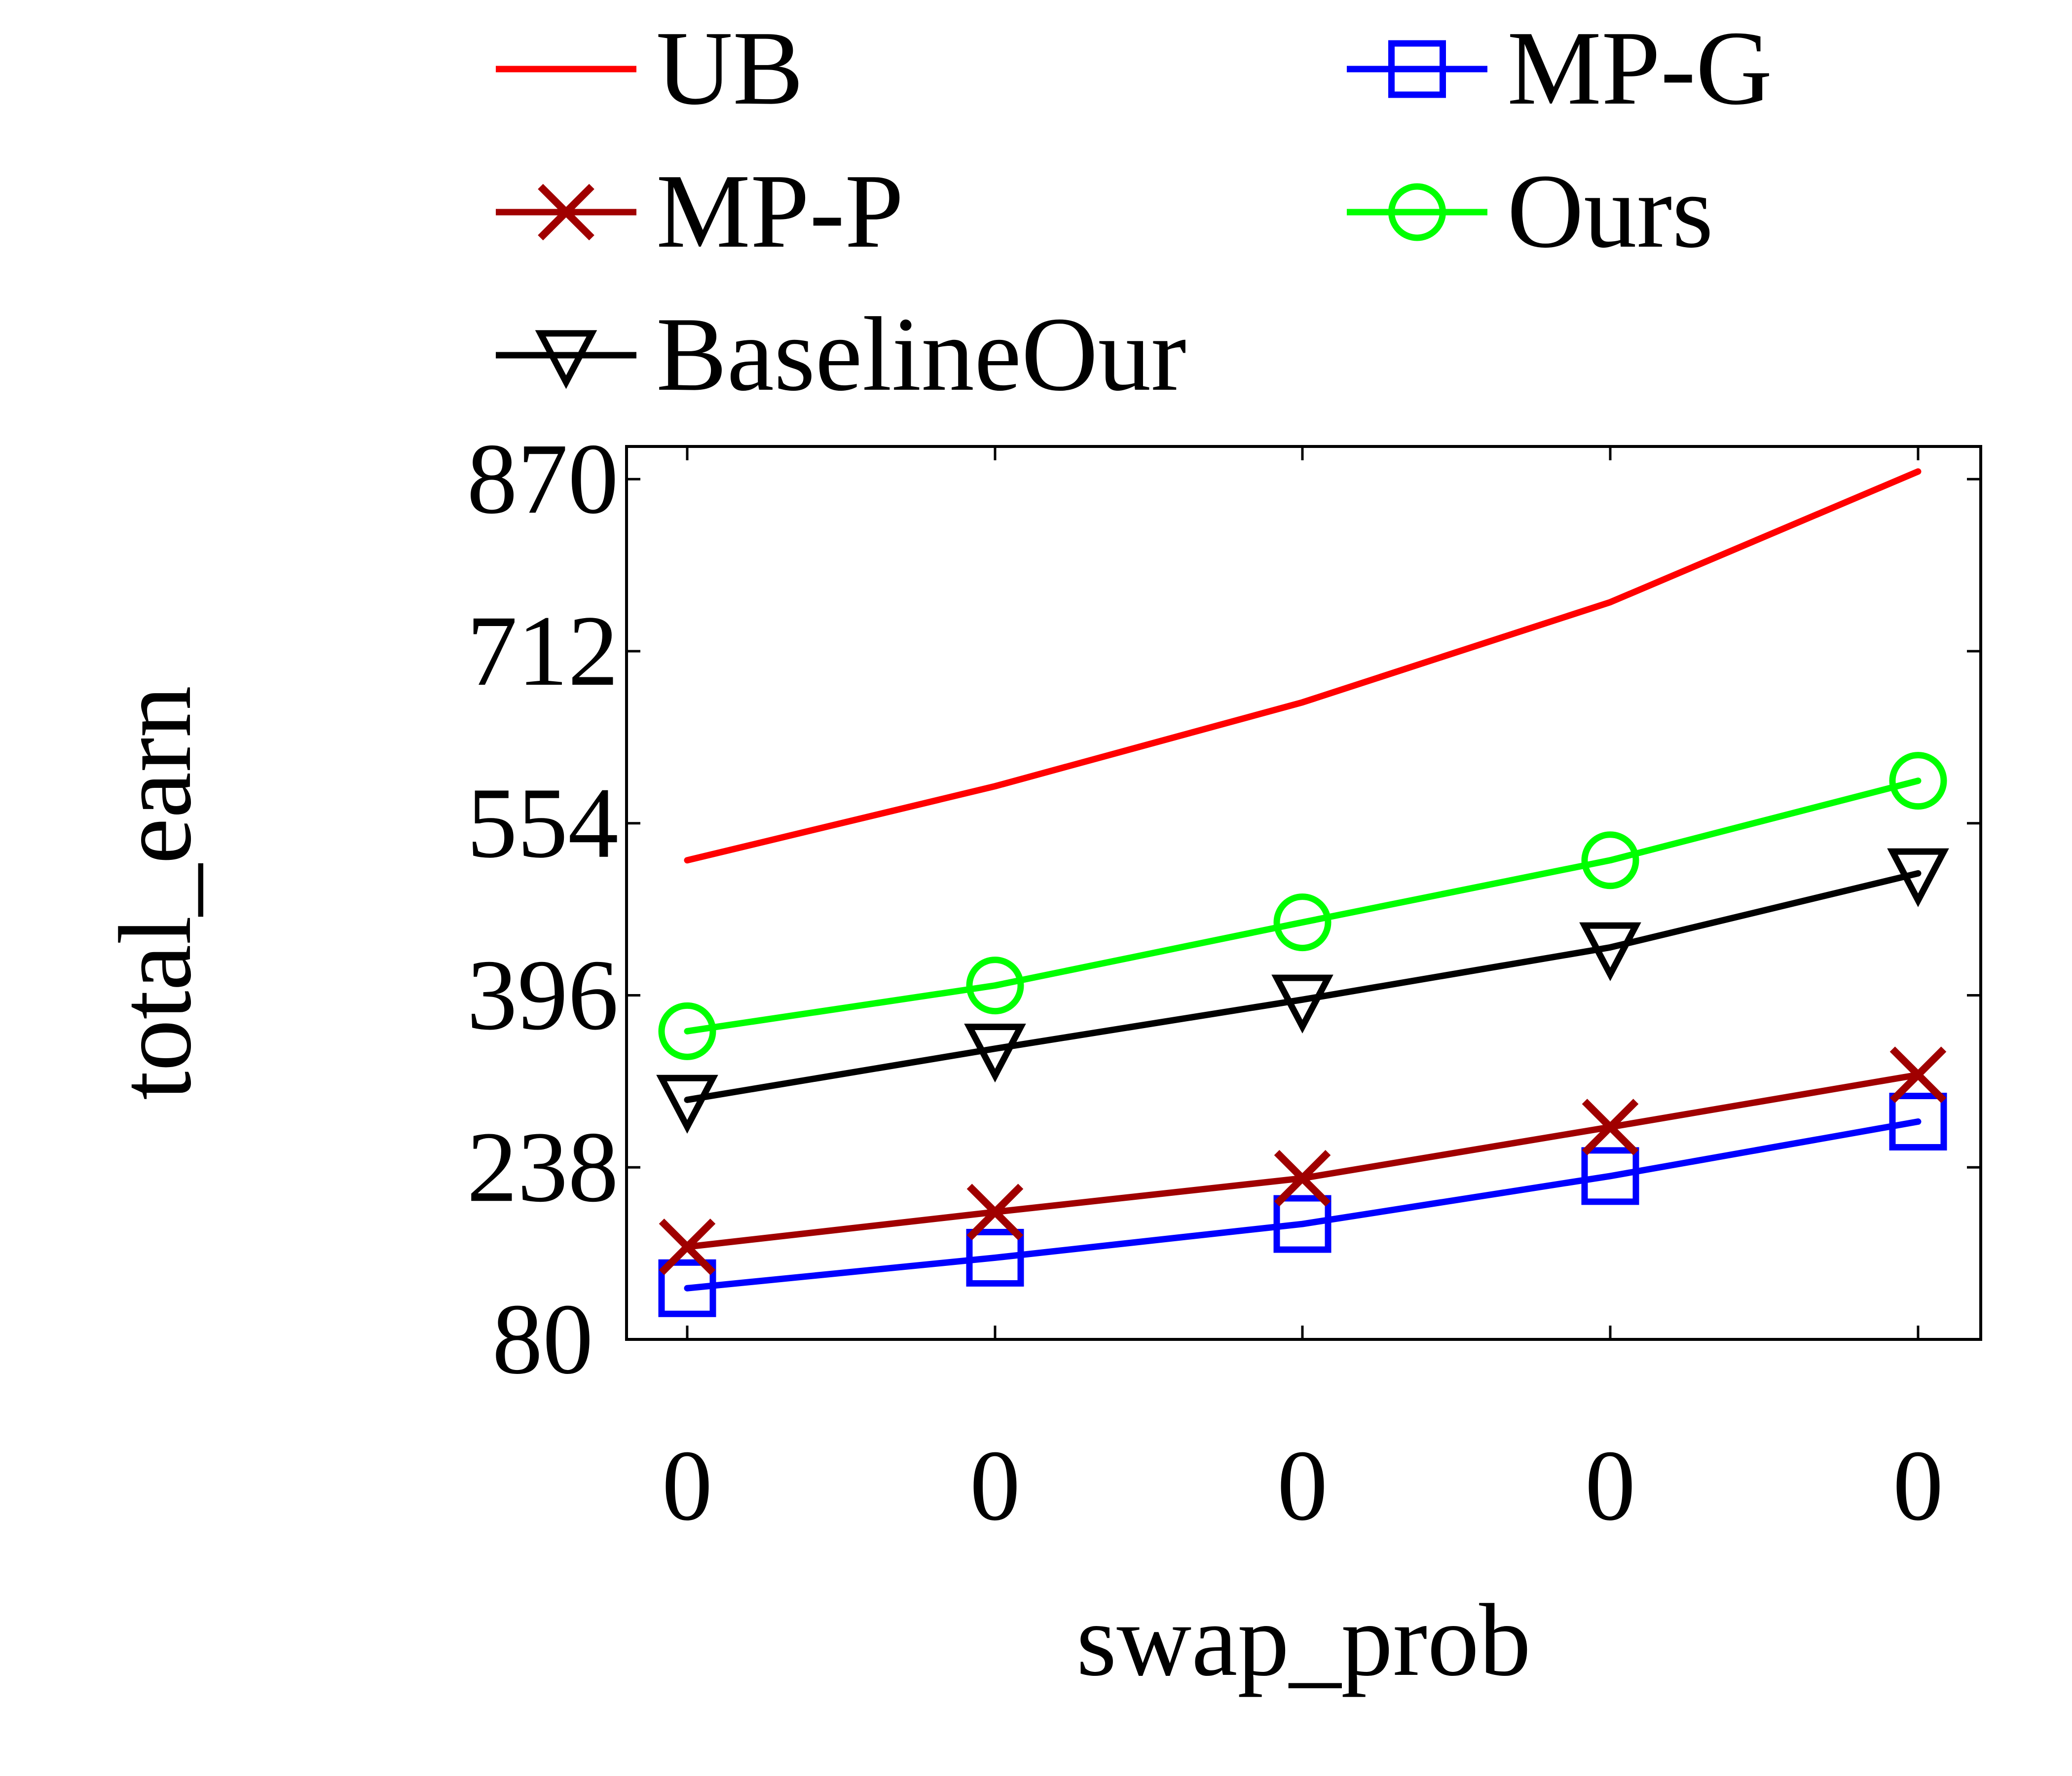 The width and height of the screenshot is (2072, 1776). I want to click on legend-label-mp-p: MP-P, so click(780, 211).